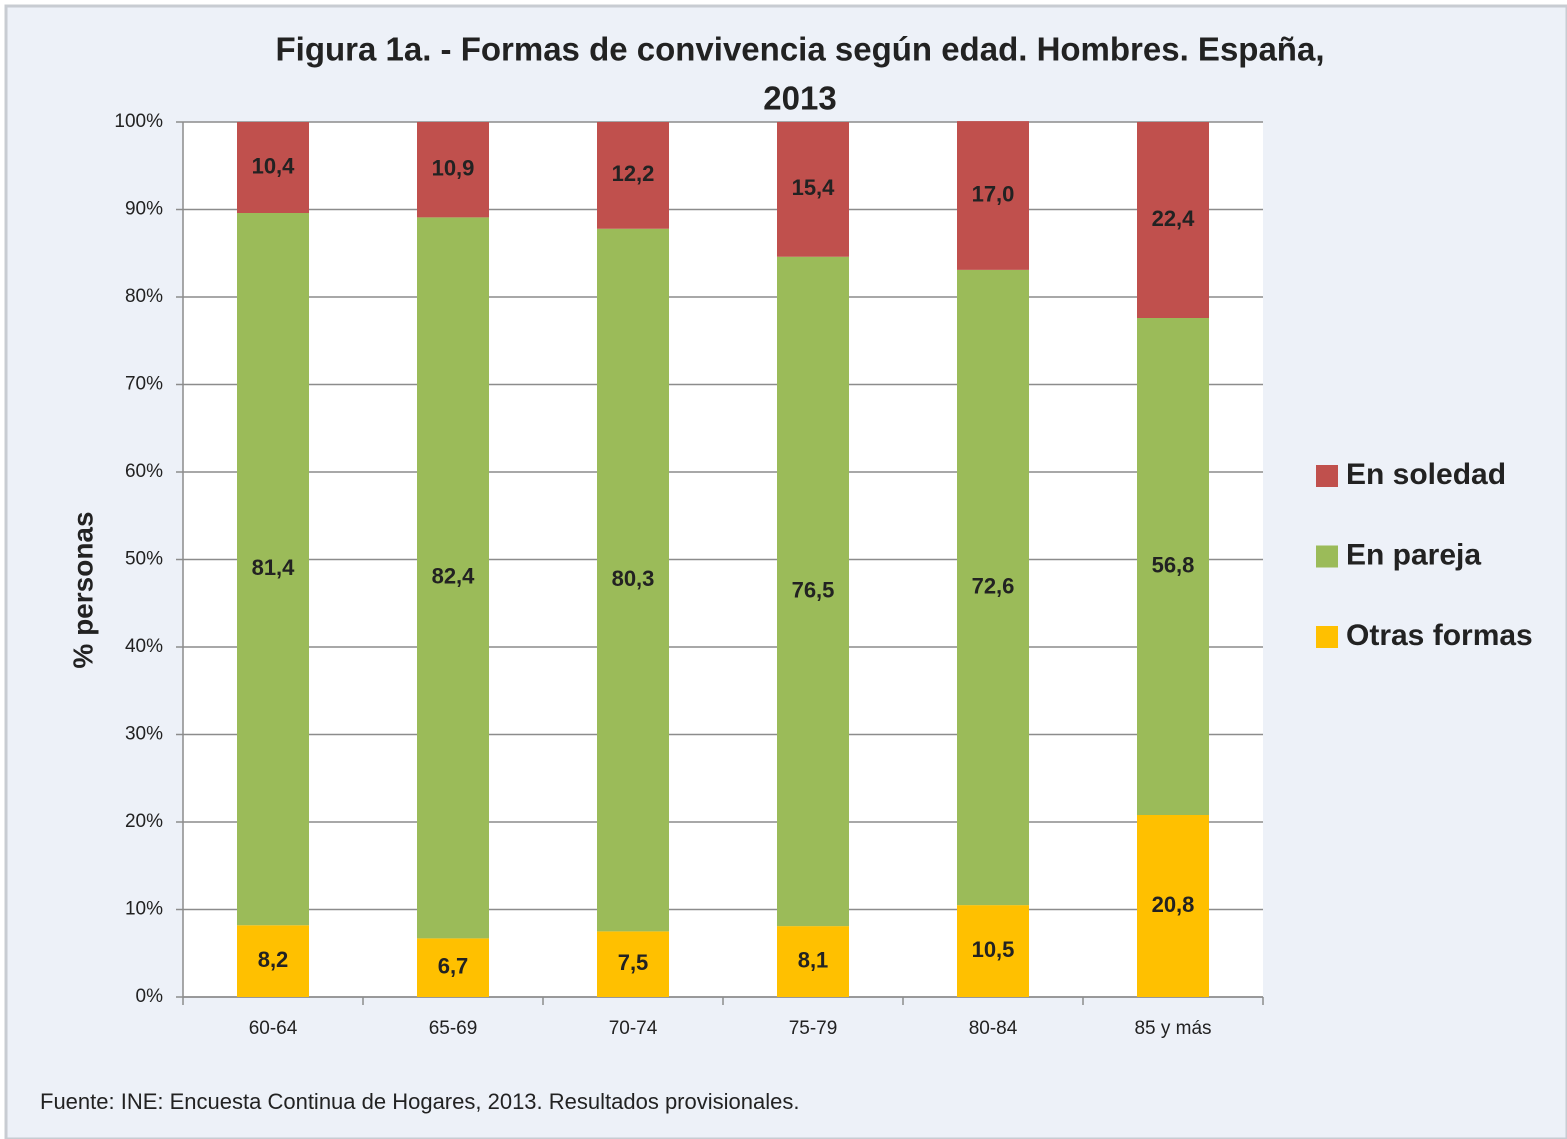 The image size is (1567, 1139). What do you see at coordinates (993, 1028) in the screenshot?
I see `x-tick-label: 80-84` at bounding box center [993, 1028].